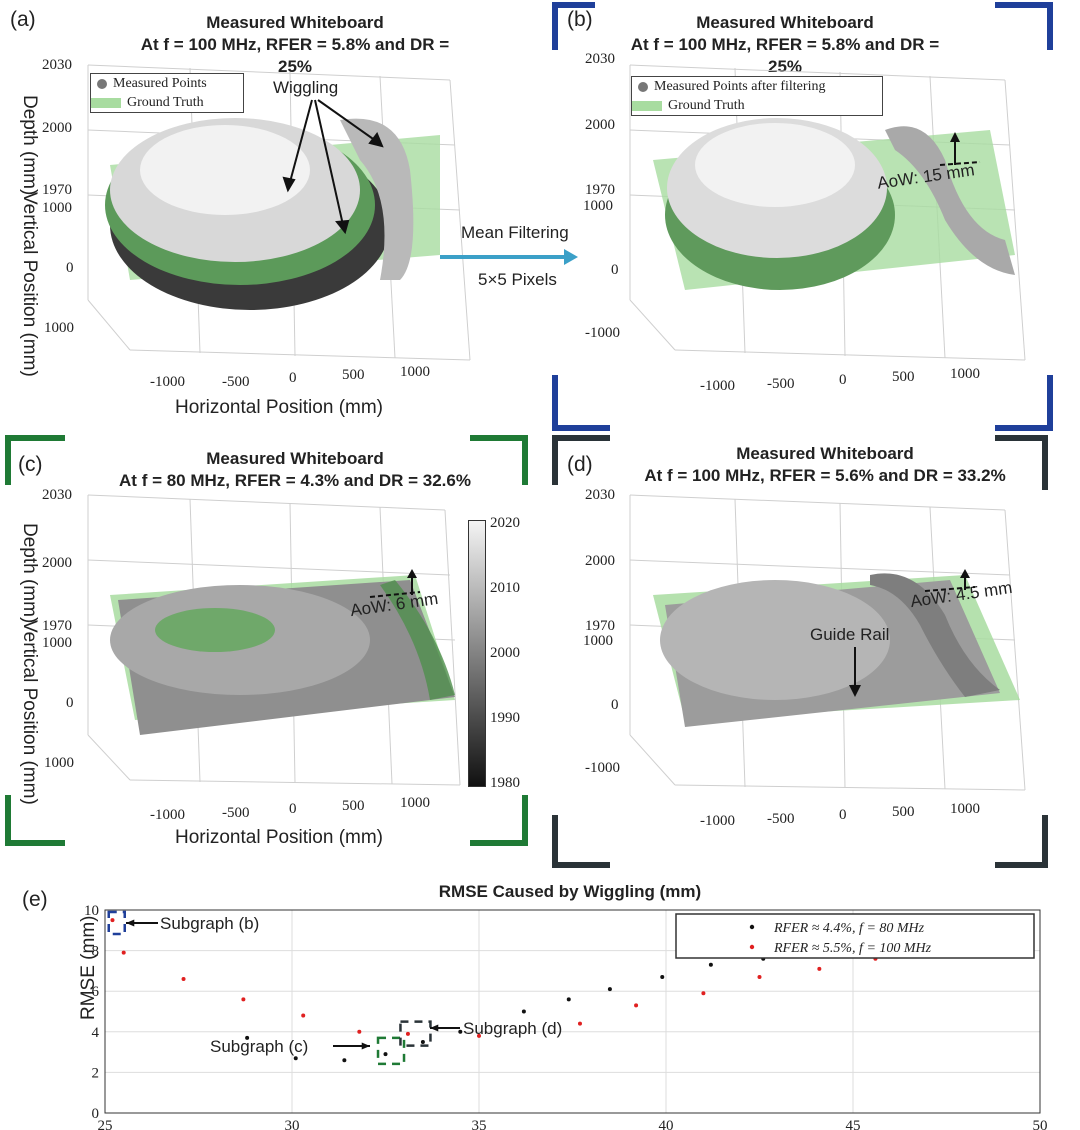  Describe the element at coordinates (853, 1124) in the screenshot. I see `x-tick-label: 45` at that location.